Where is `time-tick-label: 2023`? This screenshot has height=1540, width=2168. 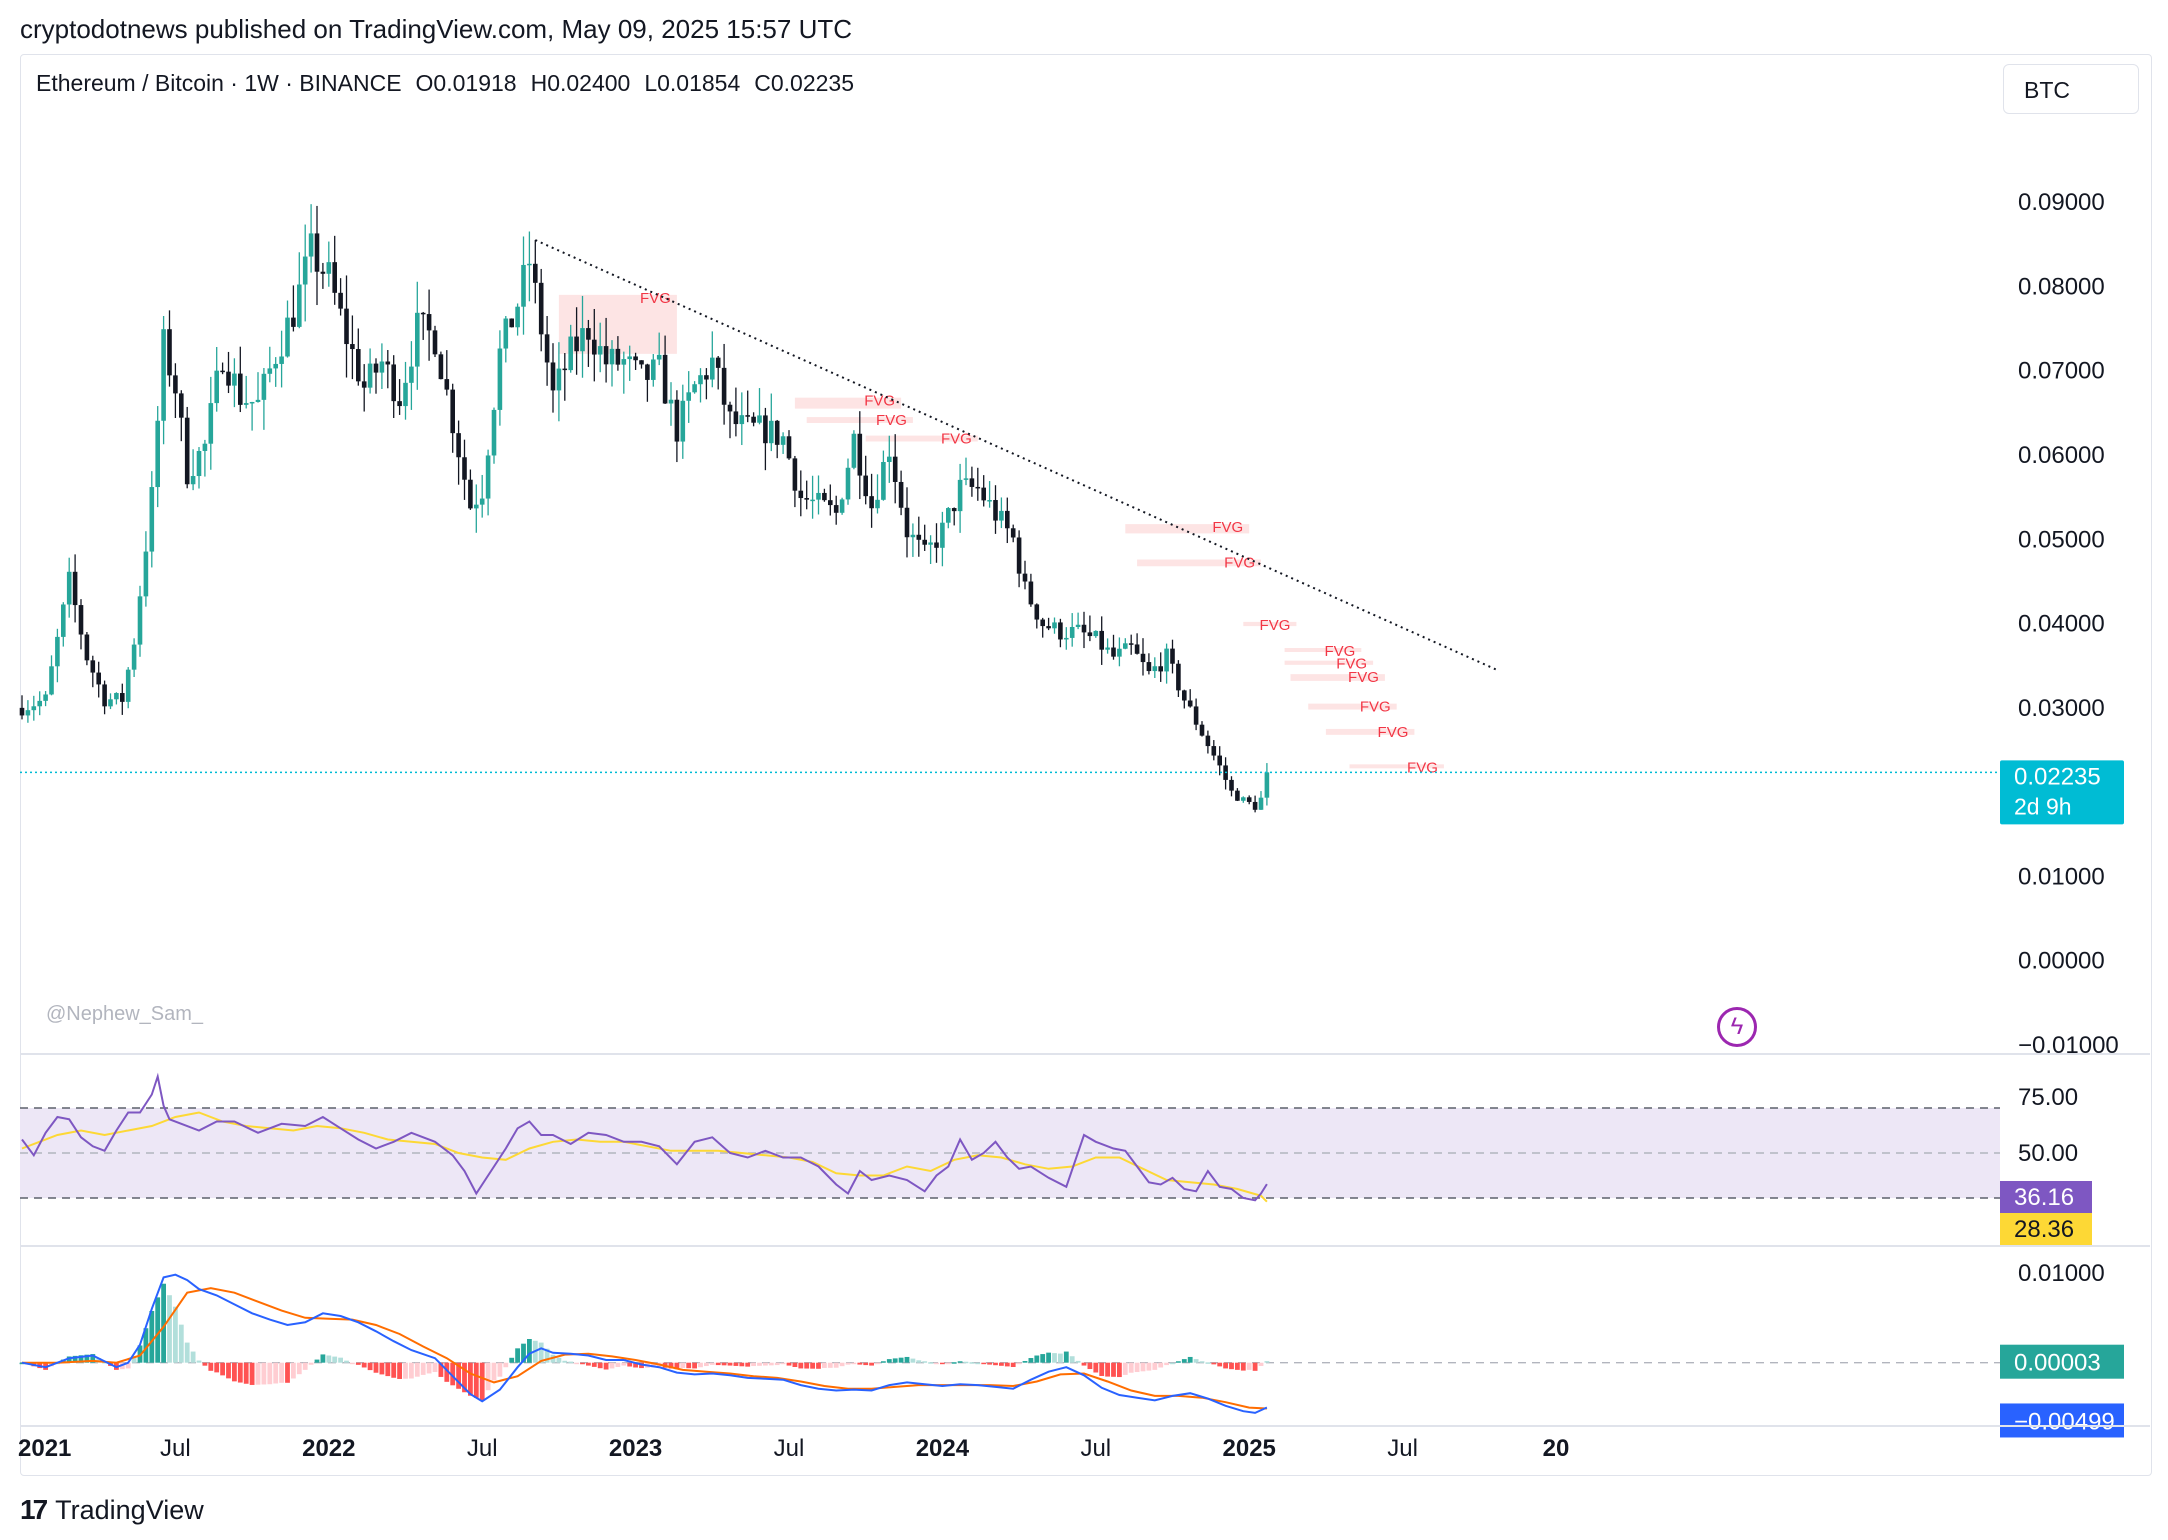
time-tick-label: 2023 is located at coordinates (635, 1448).